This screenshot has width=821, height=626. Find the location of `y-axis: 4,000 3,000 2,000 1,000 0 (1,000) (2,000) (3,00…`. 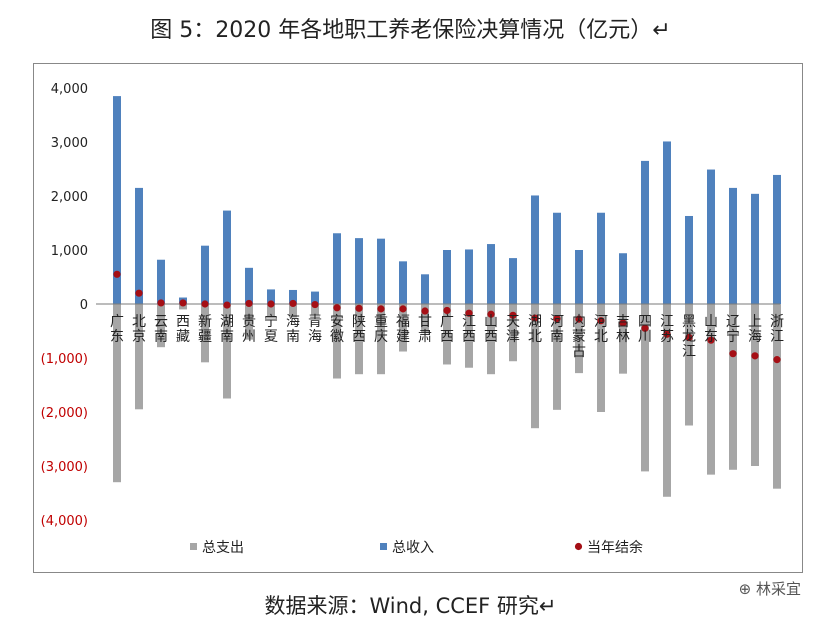

y-axis: 4,000 3,000 2,000 1,000 0 (1,000) (2,000) (3,00… is located at coordinates (64, 305).